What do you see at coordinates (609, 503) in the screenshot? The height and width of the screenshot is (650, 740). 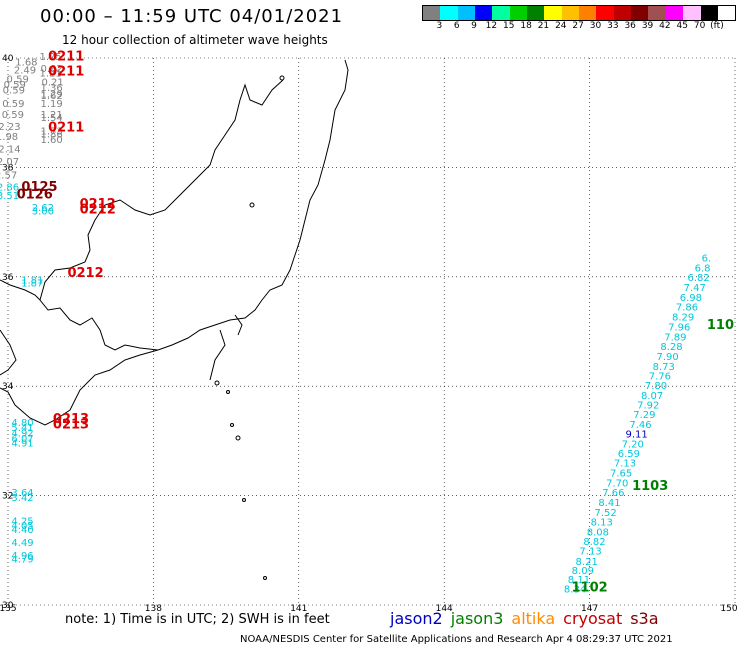 I see `wave-height-value: 8.41` at bounding box center [609, 503].